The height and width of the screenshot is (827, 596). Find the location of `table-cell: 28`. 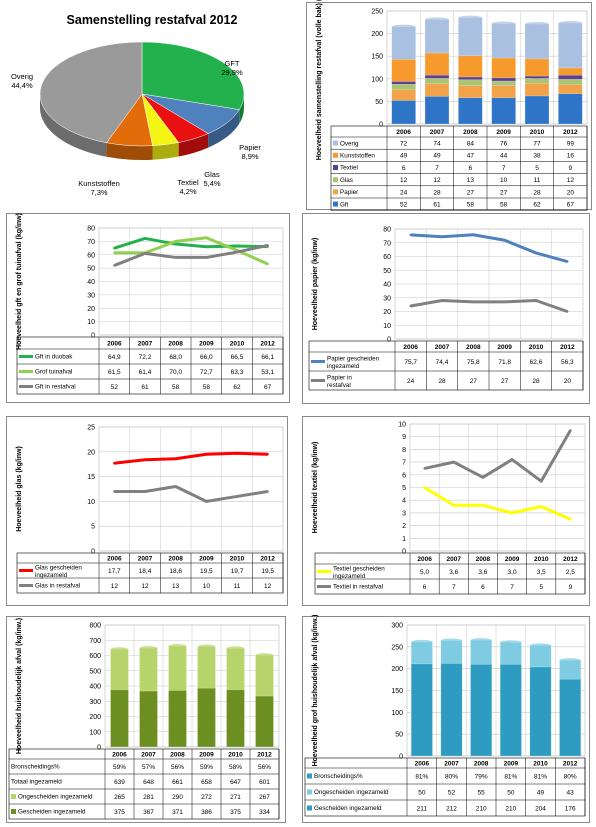

table-cell: 28 is located at coordinates (437, 192).